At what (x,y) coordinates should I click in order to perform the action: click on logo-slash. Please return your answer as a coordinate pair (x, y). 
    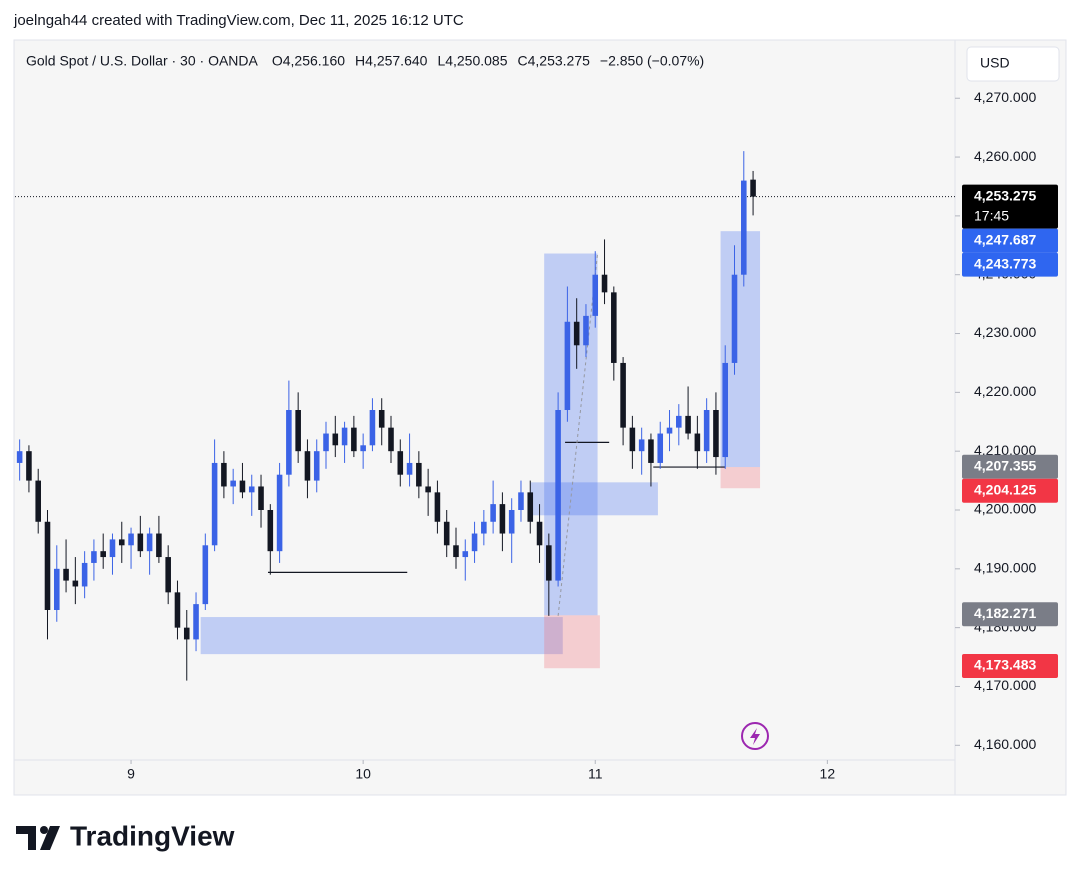
    Looking at the image, I should click on (50, 838).